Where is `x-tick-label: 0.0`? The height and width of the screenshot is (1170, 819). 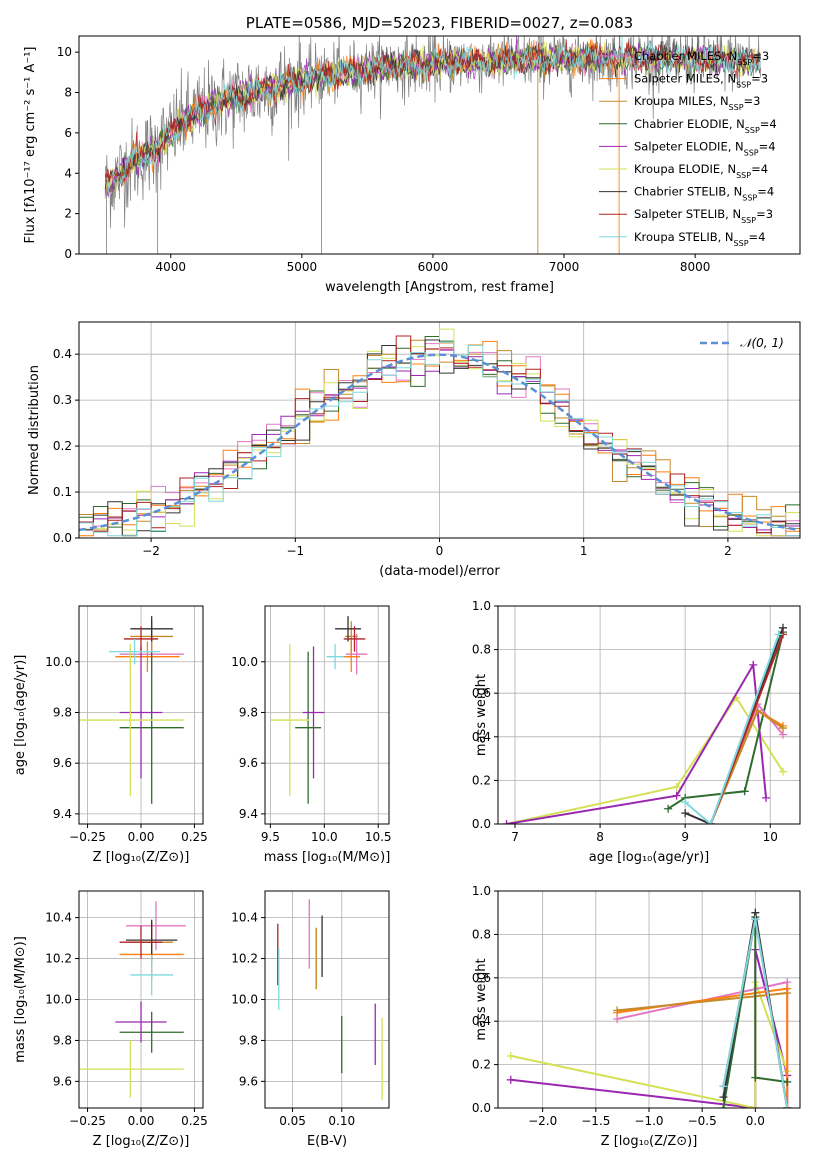
x-tick-label: 0.0 is located at coordinates (755, 1121).